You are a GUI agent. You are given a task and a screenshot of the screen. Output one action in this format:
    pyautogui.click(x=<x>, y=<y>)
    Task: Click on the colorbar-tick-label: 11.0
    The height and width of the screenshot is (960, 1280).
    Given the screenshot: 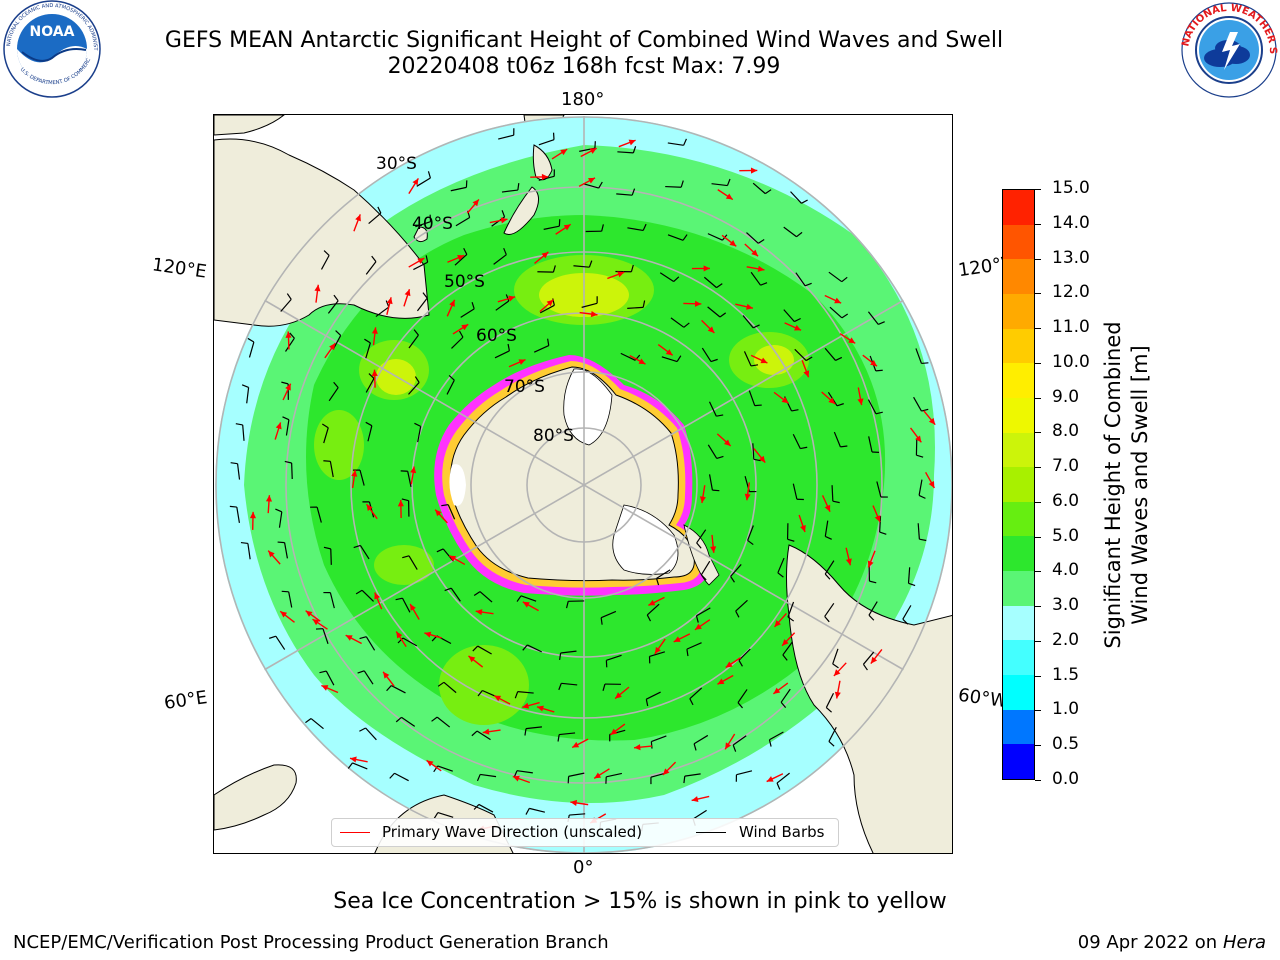 What is the action you would take?
    pyautogui.click(x=1071, y=327)
    